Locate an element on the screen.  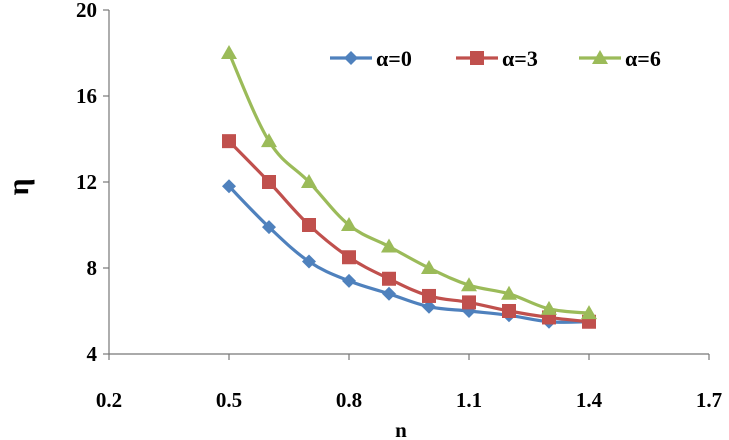
x-tick-label: 0.8 is located at coordinates (349, 400).